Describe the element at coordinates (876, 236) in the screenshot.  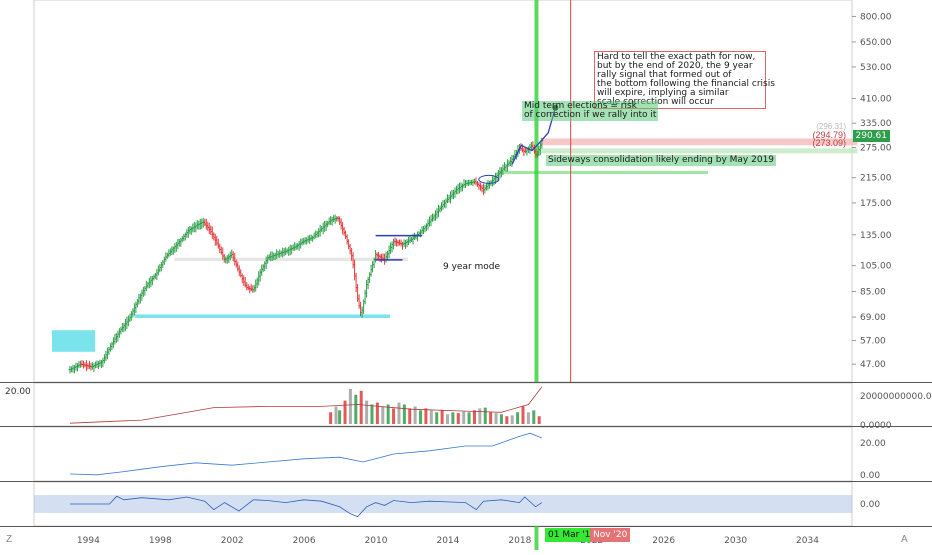
I see `y-tick-label: 135.00` at that location.